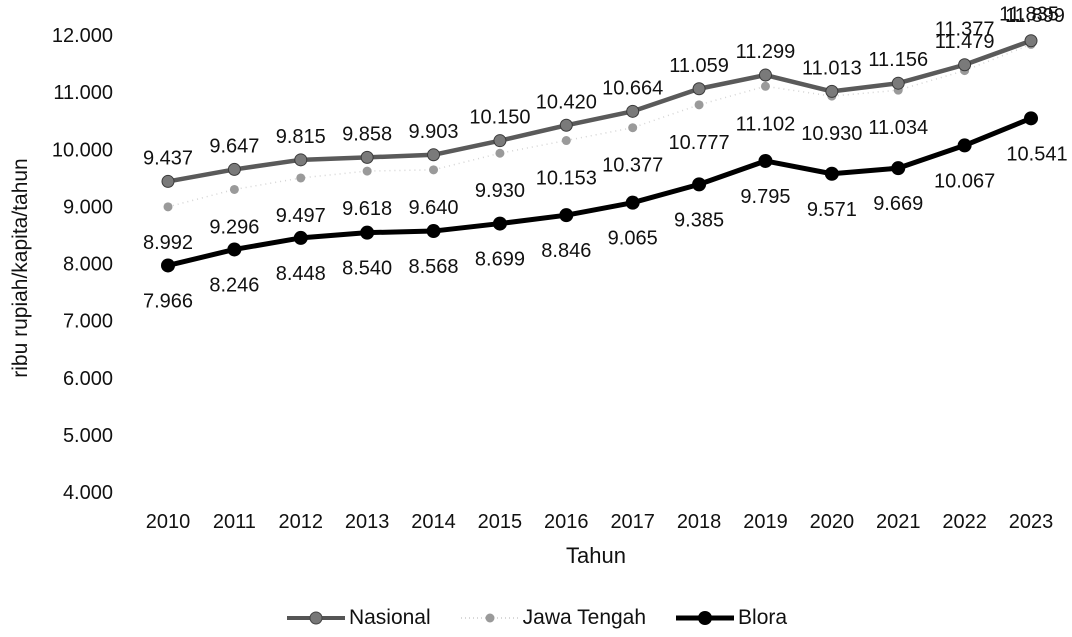  What do you see at coordinates (766, 52) in the screenshot?
I see `data-label-nasional: 11.299` at bounding box center [766, 52].